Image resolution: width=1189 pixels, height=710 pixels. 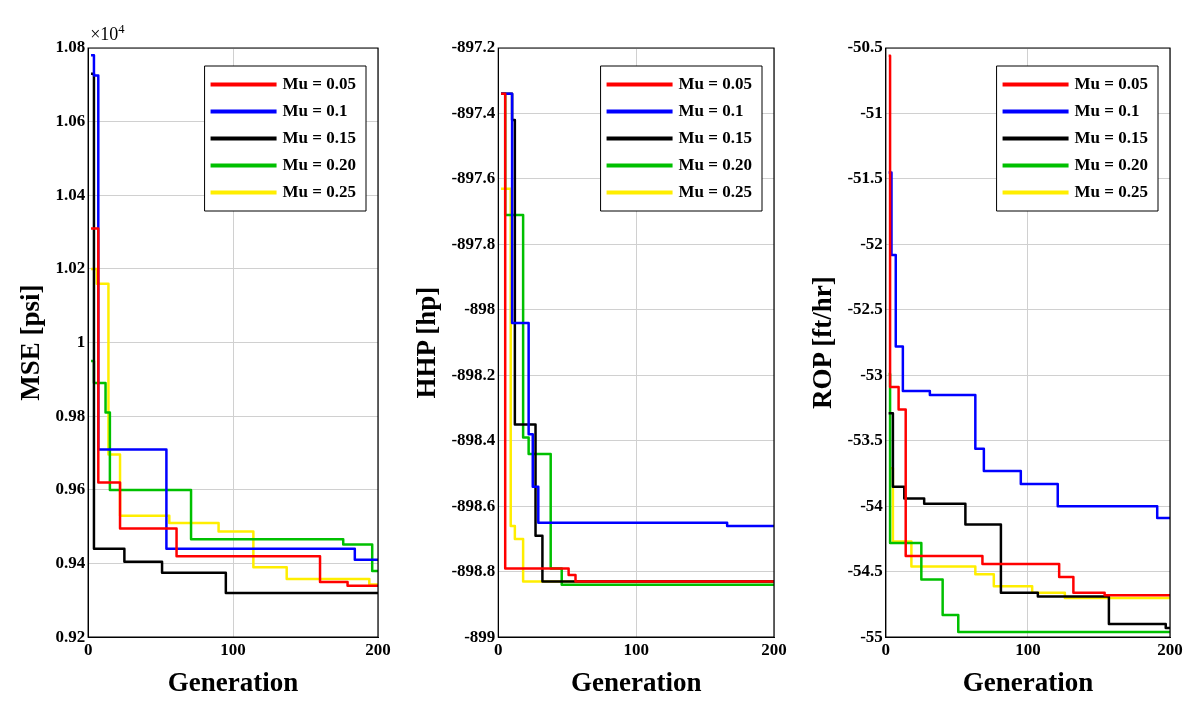 I want to click on y-tick-label: -899, so click(x=480, y=636).